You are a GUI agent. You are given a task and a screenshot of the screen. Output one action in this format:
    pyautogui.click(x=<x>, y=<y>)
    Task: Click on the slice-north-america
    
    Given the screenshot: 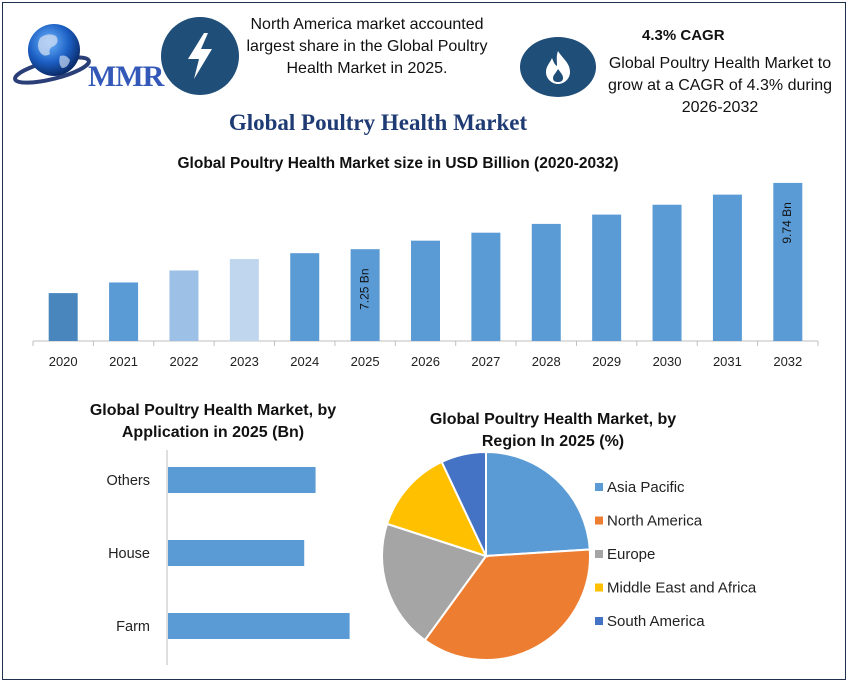 What is the action you would take?
    pyautogui.click(x=507, y=604)
    